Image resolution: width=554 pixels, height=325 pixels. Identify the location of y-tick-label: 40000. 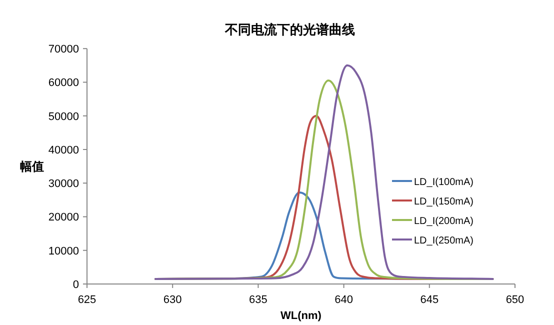
(63, 150).